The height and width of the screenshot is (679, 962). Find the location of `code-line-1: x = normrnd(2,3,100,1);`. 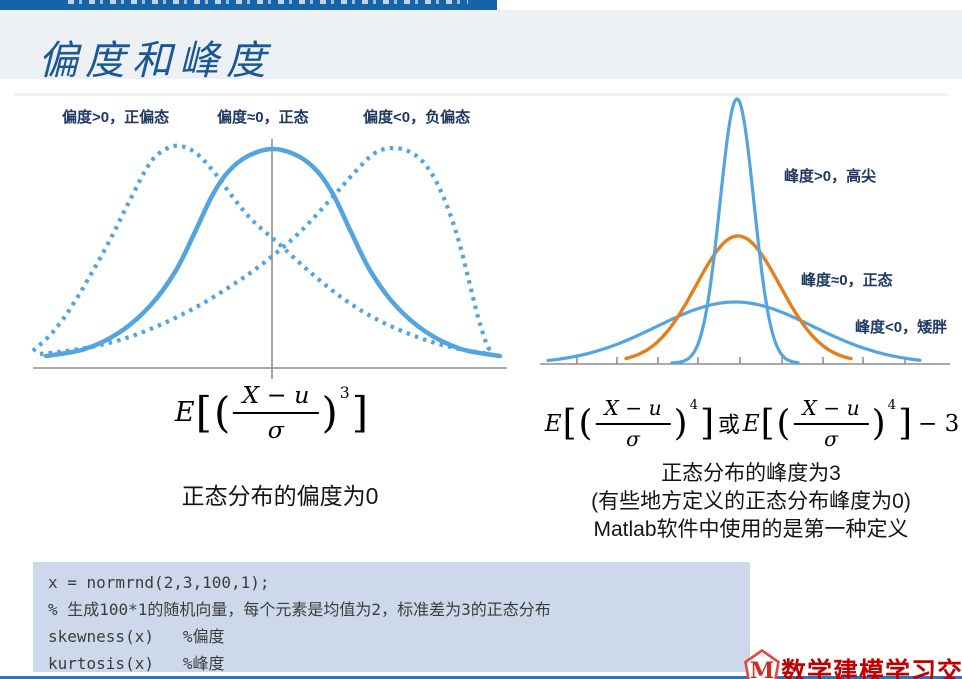

code-line-1: x = normrnd(2,3,100,1); is located at coordinates (159, 582).